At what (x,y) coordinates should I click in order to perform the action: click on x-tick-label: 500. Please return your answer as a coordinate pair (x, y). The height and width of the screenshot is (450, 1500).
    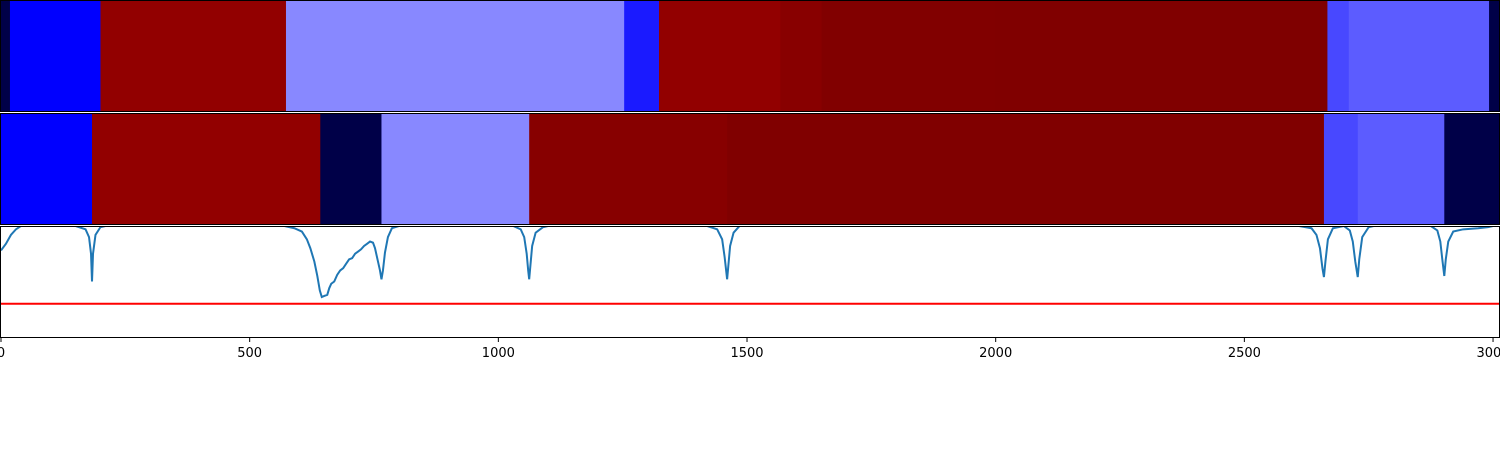
    Looking at the image, I should click on (249, 353).